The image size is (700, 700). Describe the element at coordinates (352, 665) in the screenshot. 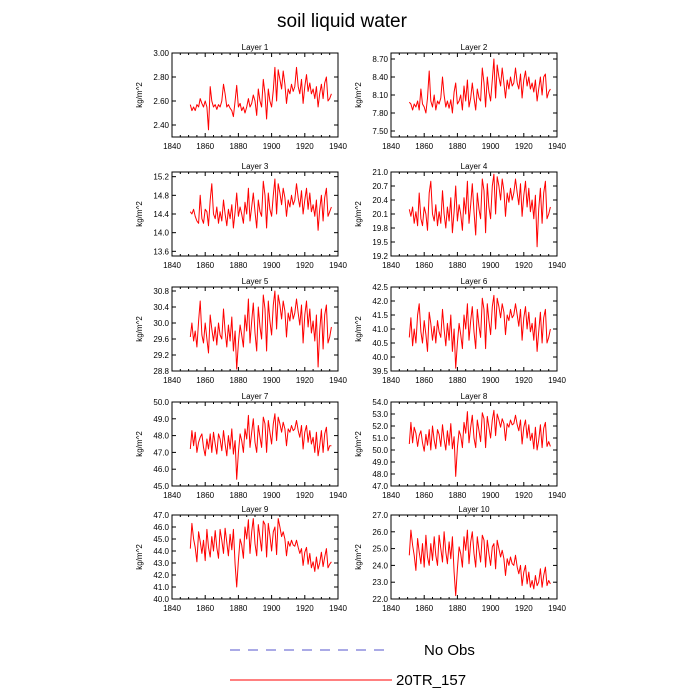

I see `legend: No Obs 20TR_157` at that location.